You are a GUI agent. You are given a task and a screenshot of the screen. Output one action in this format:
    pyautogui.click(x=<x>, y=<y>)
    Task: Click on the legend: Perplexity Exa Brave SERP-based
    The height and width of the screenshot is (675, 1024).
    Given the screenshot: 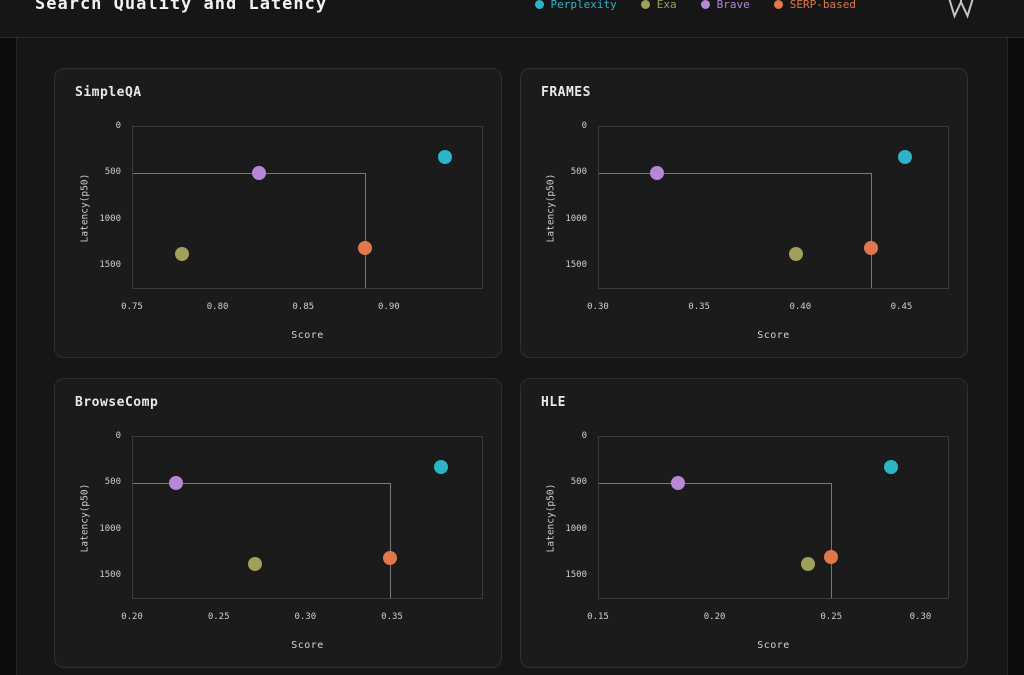 What is the action you would take?
    pyautogui.click(x=695, y=5)
    